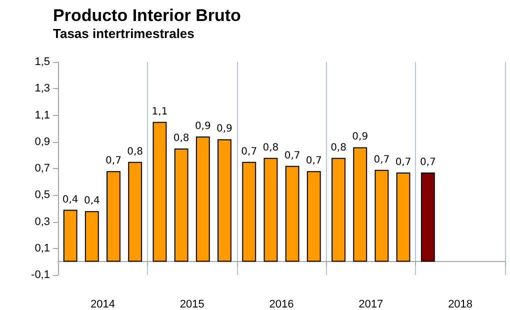 This screenshot has width=510, height=310. What do you see at coordinates (42, 195) in the screenshot?
I see `y-tick-label: 0,5` at bounding box center [42, 195].